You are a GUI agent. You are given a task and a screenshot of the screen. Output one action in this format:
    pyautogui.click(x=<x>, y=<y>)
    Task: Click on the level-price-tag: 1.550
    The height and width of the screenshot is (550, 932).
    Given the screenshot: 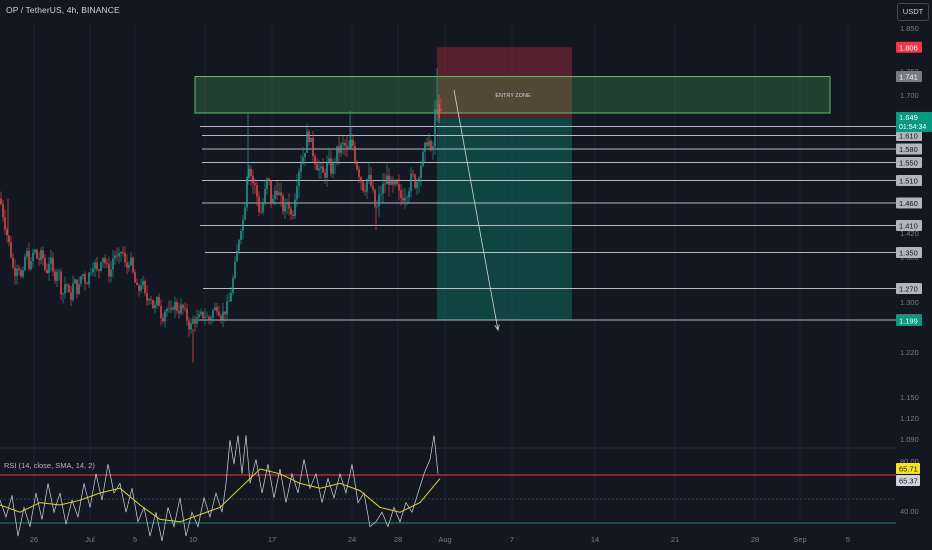 What is the action you would take?
    pyautogui.click(x=908, y=163)
    